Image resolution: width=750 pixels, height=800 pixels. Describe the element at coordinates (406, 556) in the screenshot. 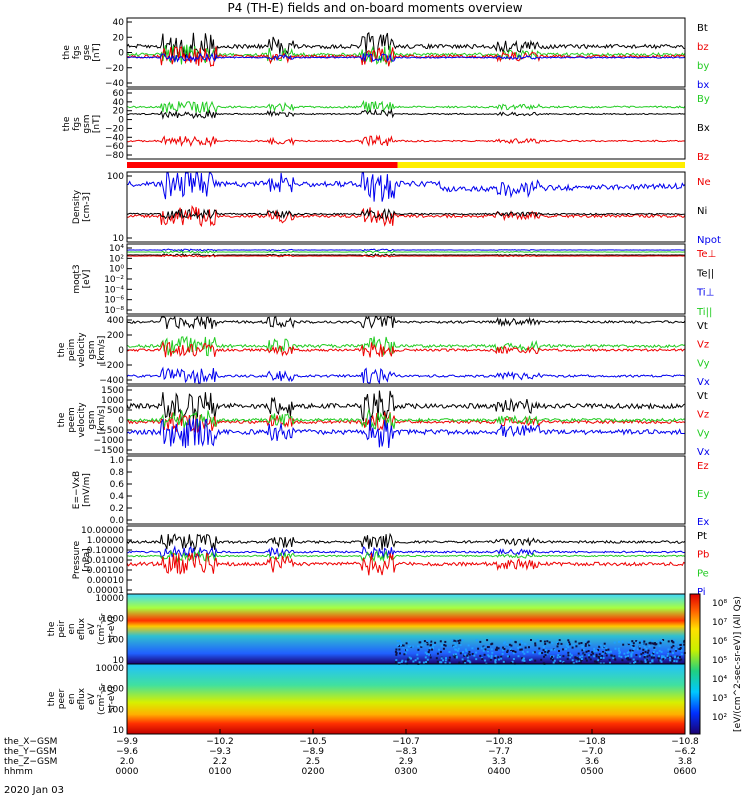

I see `series-Pe` at that location.